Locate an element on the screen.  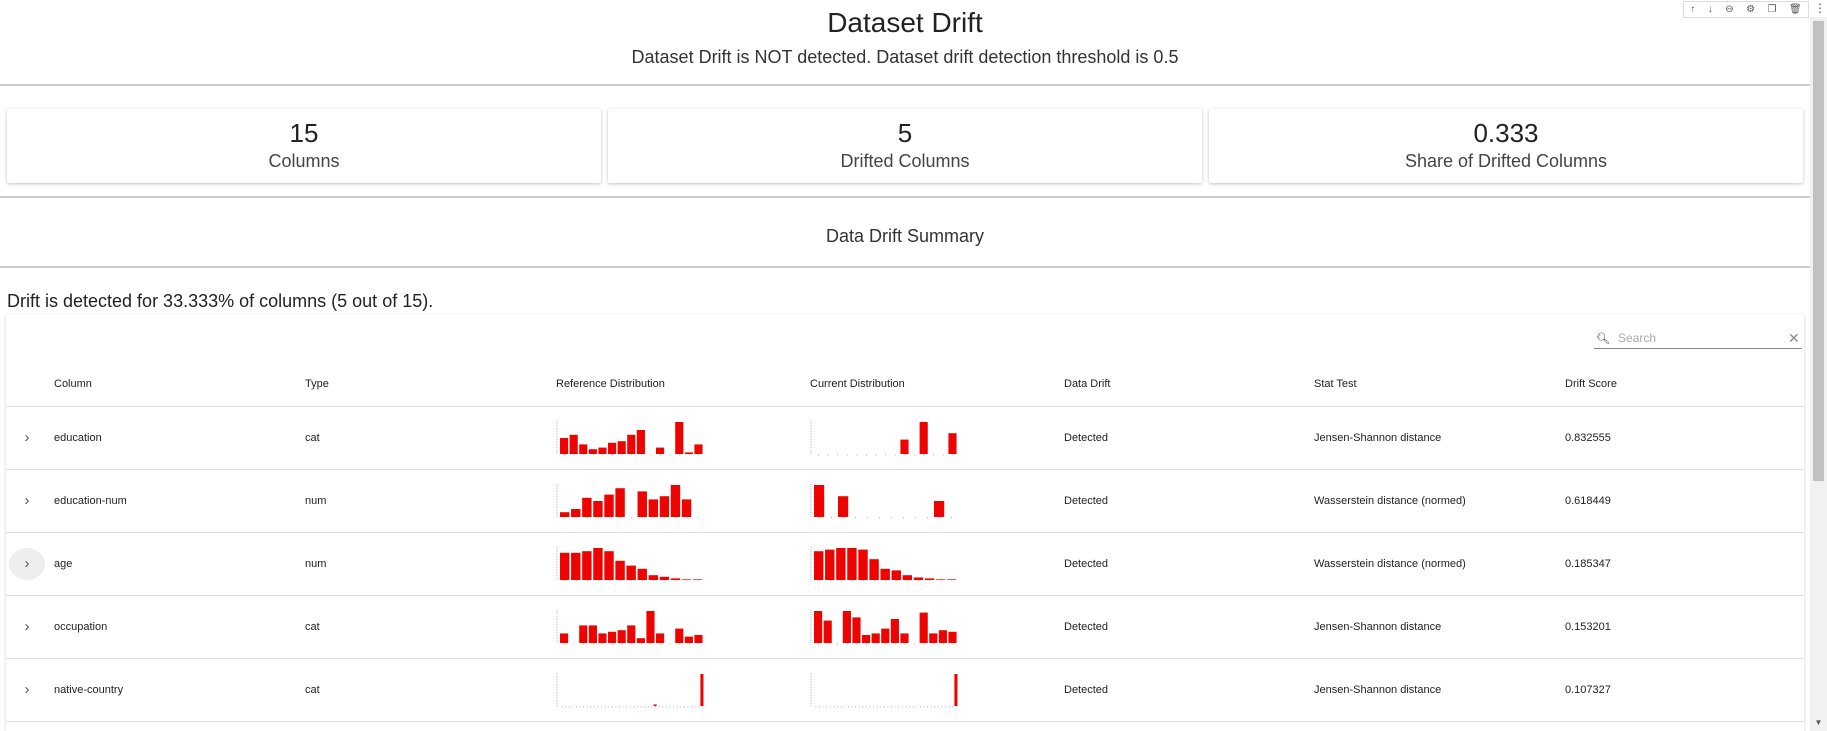
vertical-scrollbar: ▲ ▼ is located at coordinates (1818, 374).